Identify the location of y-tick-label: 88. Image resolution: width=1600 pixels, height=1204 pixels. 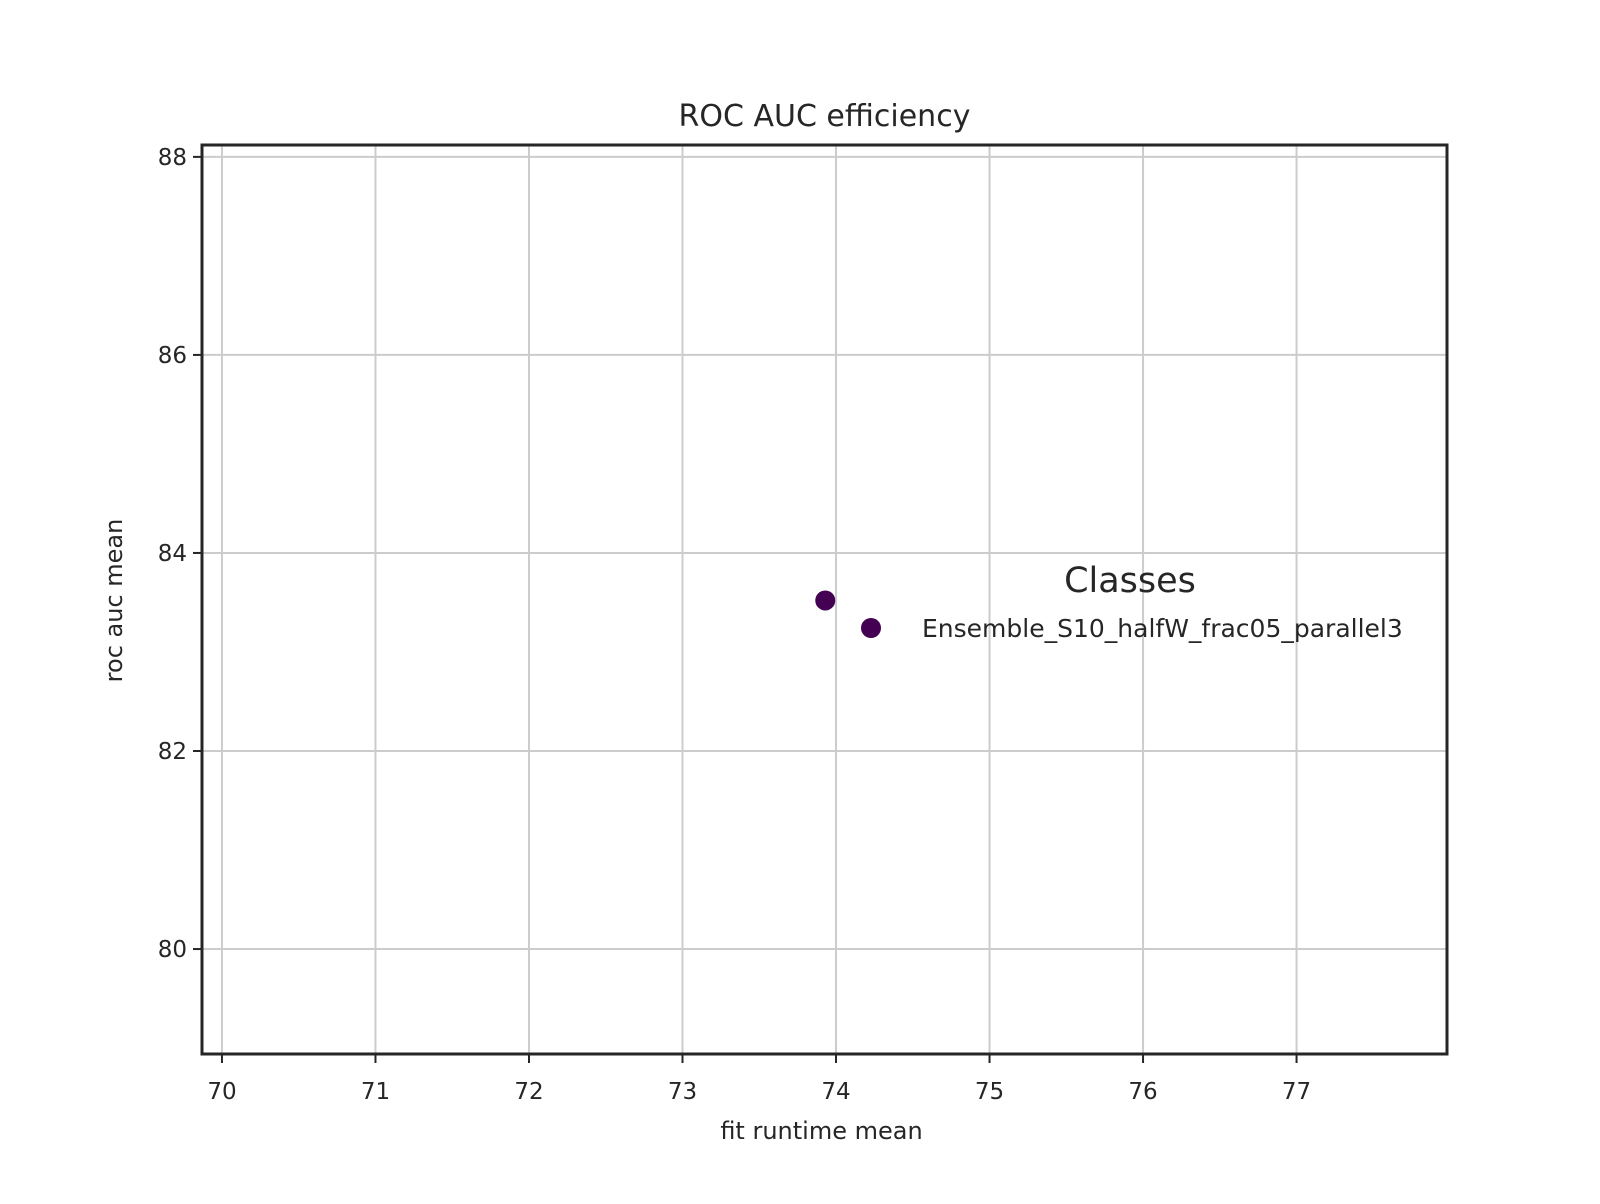
(172, 158).